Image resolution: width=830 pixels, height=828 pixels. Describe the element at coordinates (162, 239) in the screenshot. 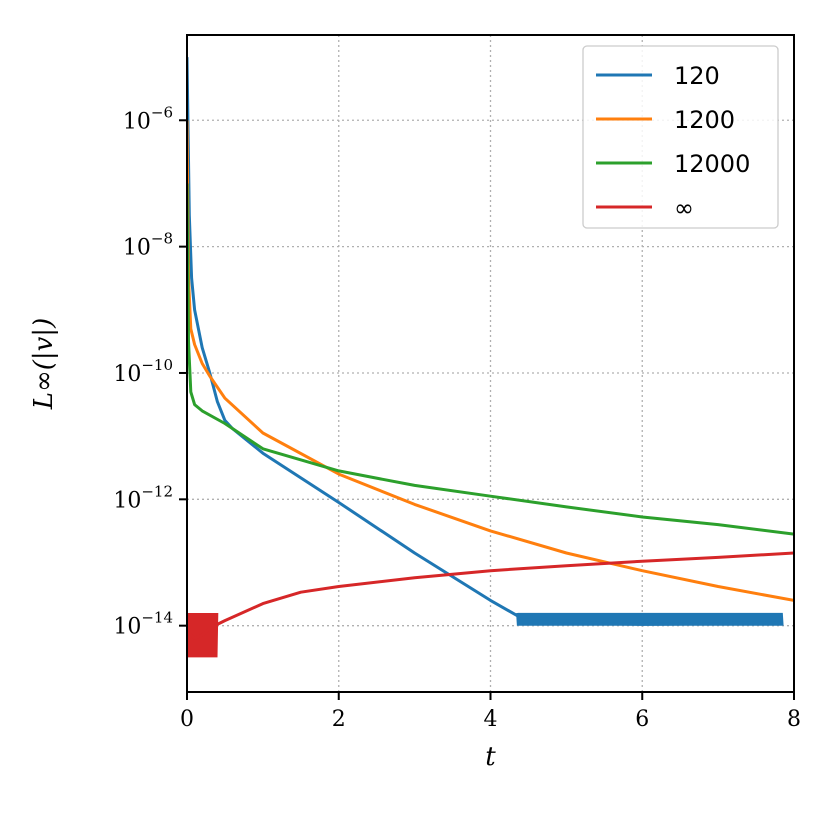

I see `y-tick-exponent: −8` at that location.